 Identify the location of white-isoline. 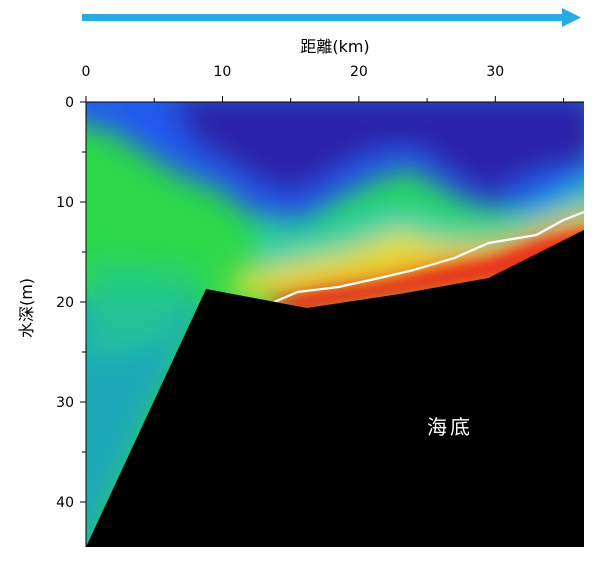
(428, 257).